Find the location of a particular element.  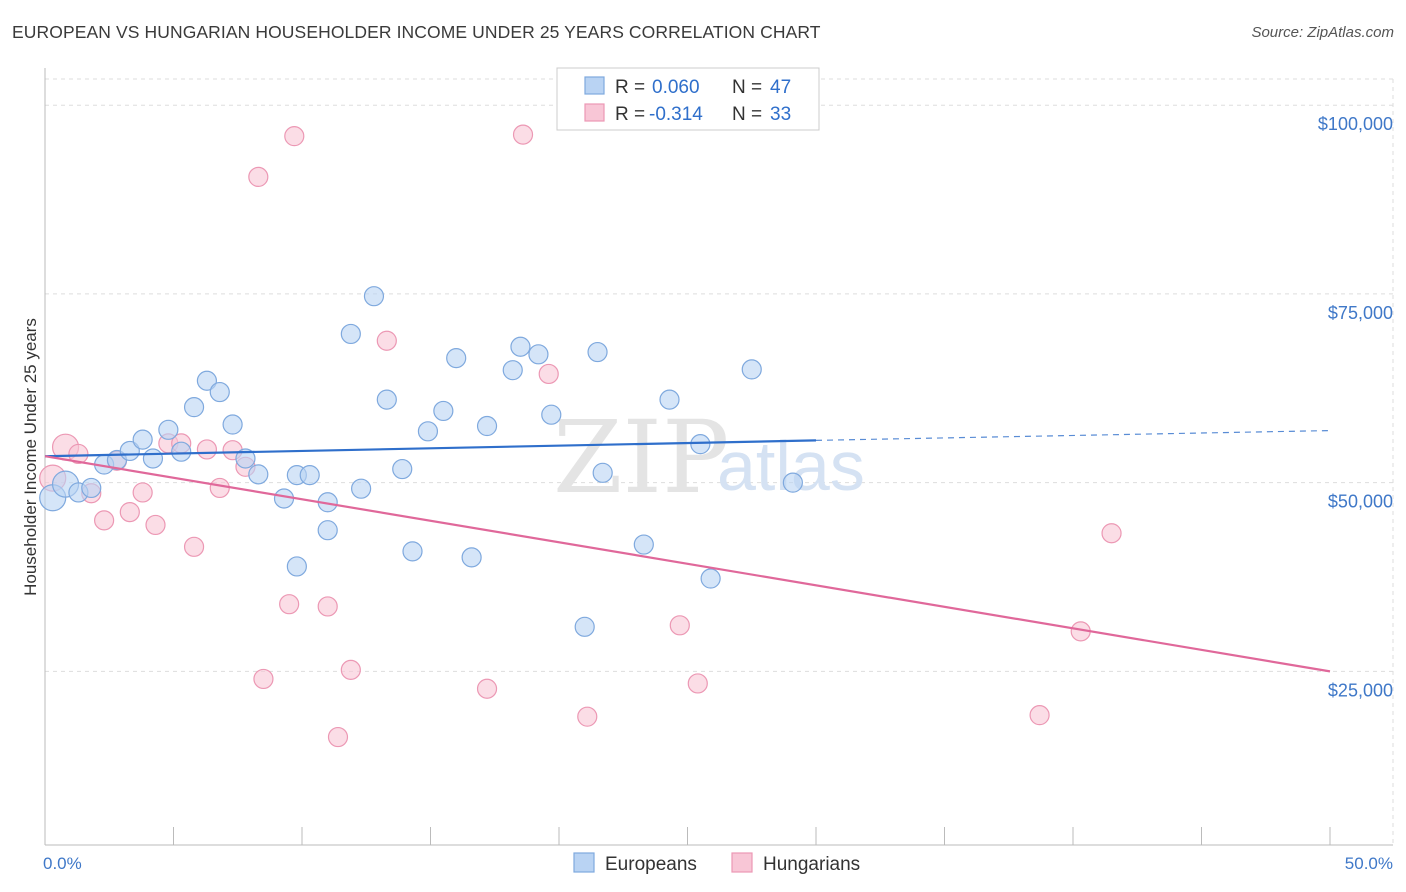

bottom-legend-swatch-hungarians is located at coordinates (742, 862).